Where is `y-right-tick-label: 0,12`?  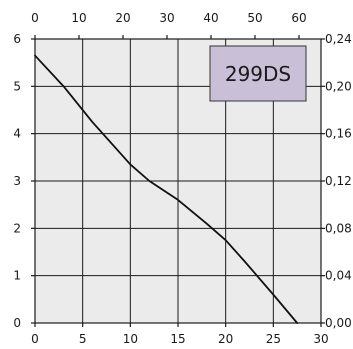 y-right-tick-label: 0,12 is located at coordinates (338, 181).